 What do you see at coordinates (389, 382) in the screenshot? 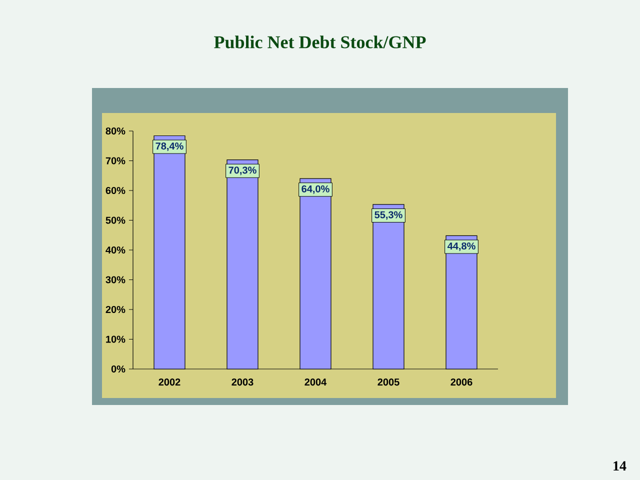
I see `x-tick-label: 2005` at bounding box center [389, 382].